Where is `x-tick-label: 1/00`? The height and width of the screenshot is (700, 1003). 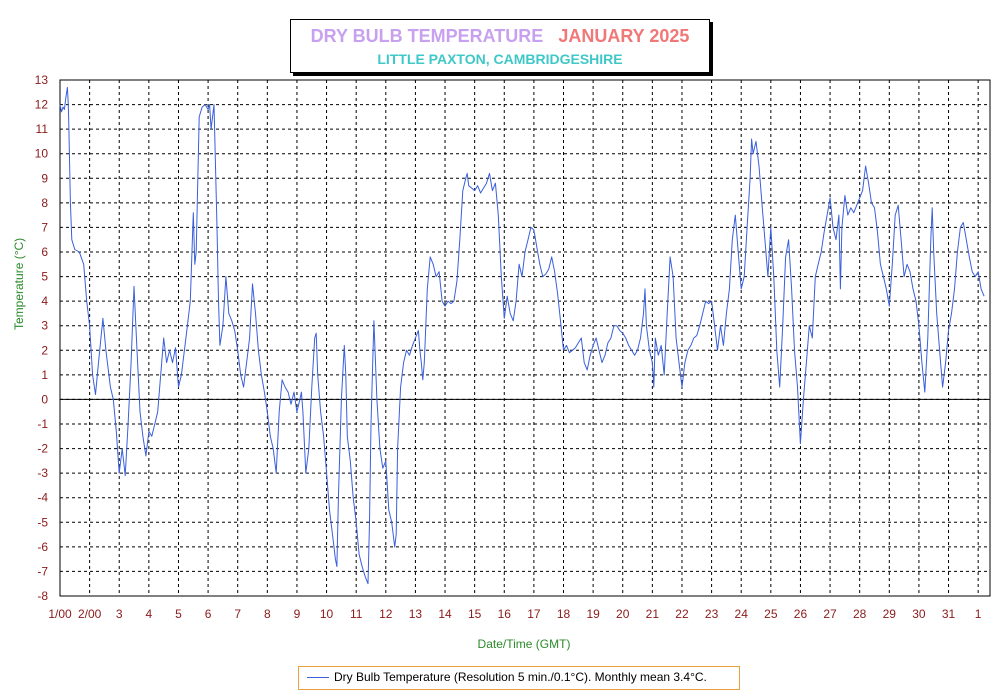
x-tick-label: 1/00 is located at coordinates (60, 614).